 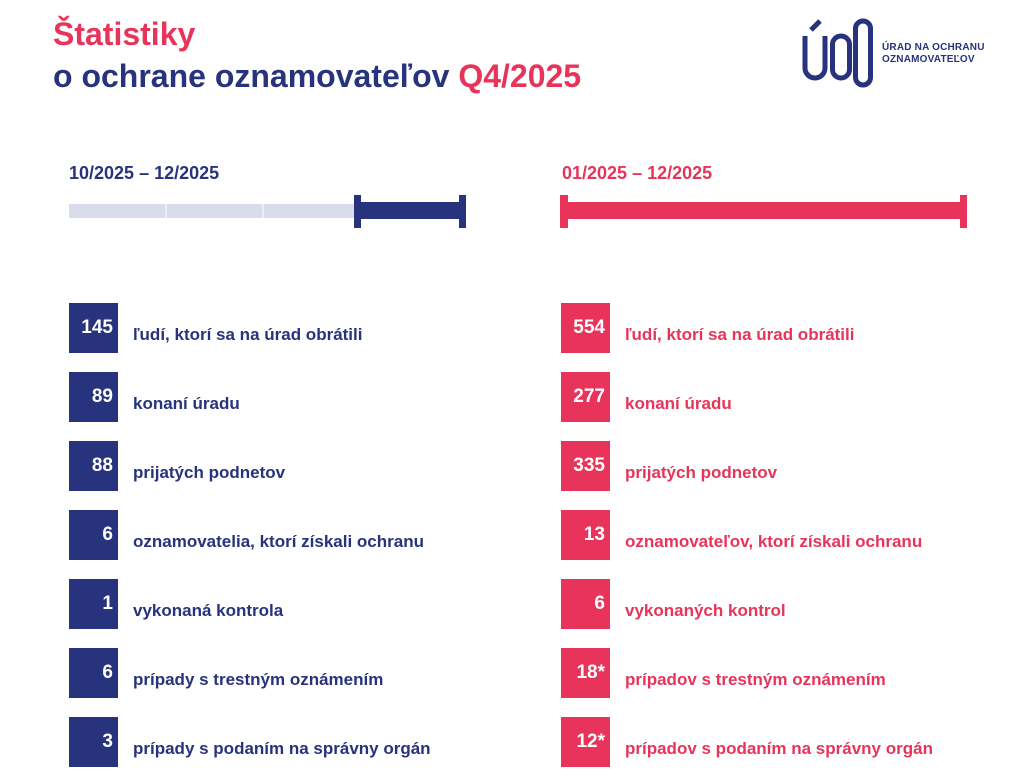 I want to click on stat-value: 1, so click(x=93, y=604).